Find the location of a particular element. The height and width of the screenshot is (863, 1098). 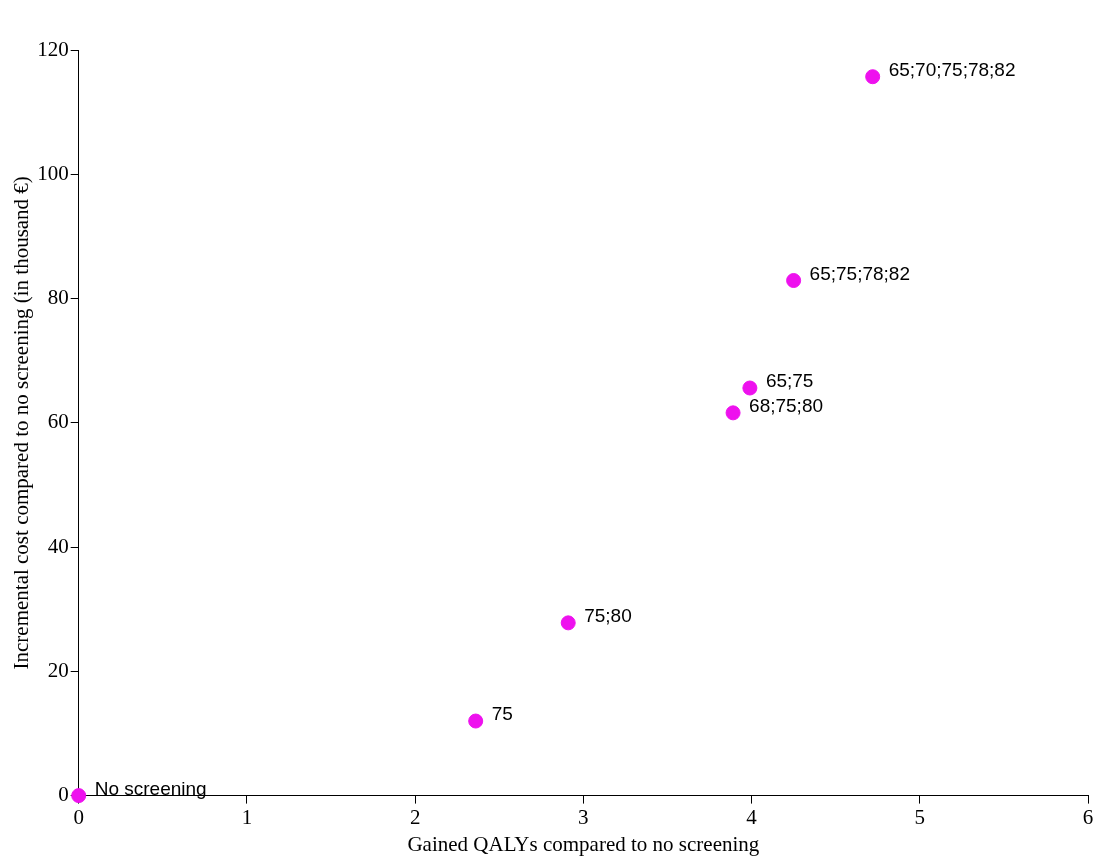

annotation: 65;70;75;78;82 is located at coordinates (952, 69).